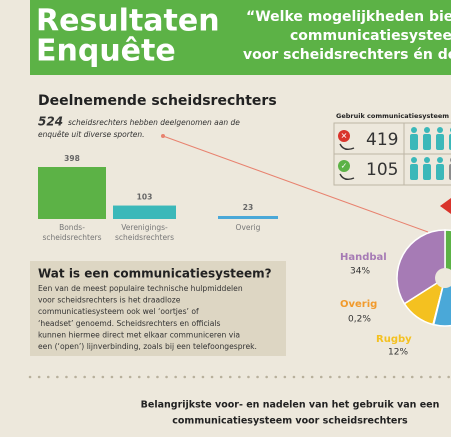 Image resolution: width=451 pixels, height=437 pixels. What do you see at coordinates (370, 36) in the screenshot?
I see `header-quote: communicatiesysteem` at bounding box center [370, 36].